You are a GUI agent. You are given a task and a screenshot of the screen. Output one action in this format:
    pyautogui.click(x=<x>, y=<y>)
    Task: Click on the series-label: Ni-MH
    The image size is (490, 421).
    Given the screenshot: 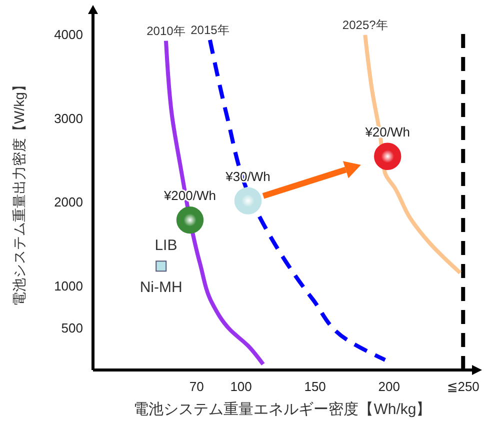 What is the action you would take?
    pyautogui.click(x=161, y=287)
    